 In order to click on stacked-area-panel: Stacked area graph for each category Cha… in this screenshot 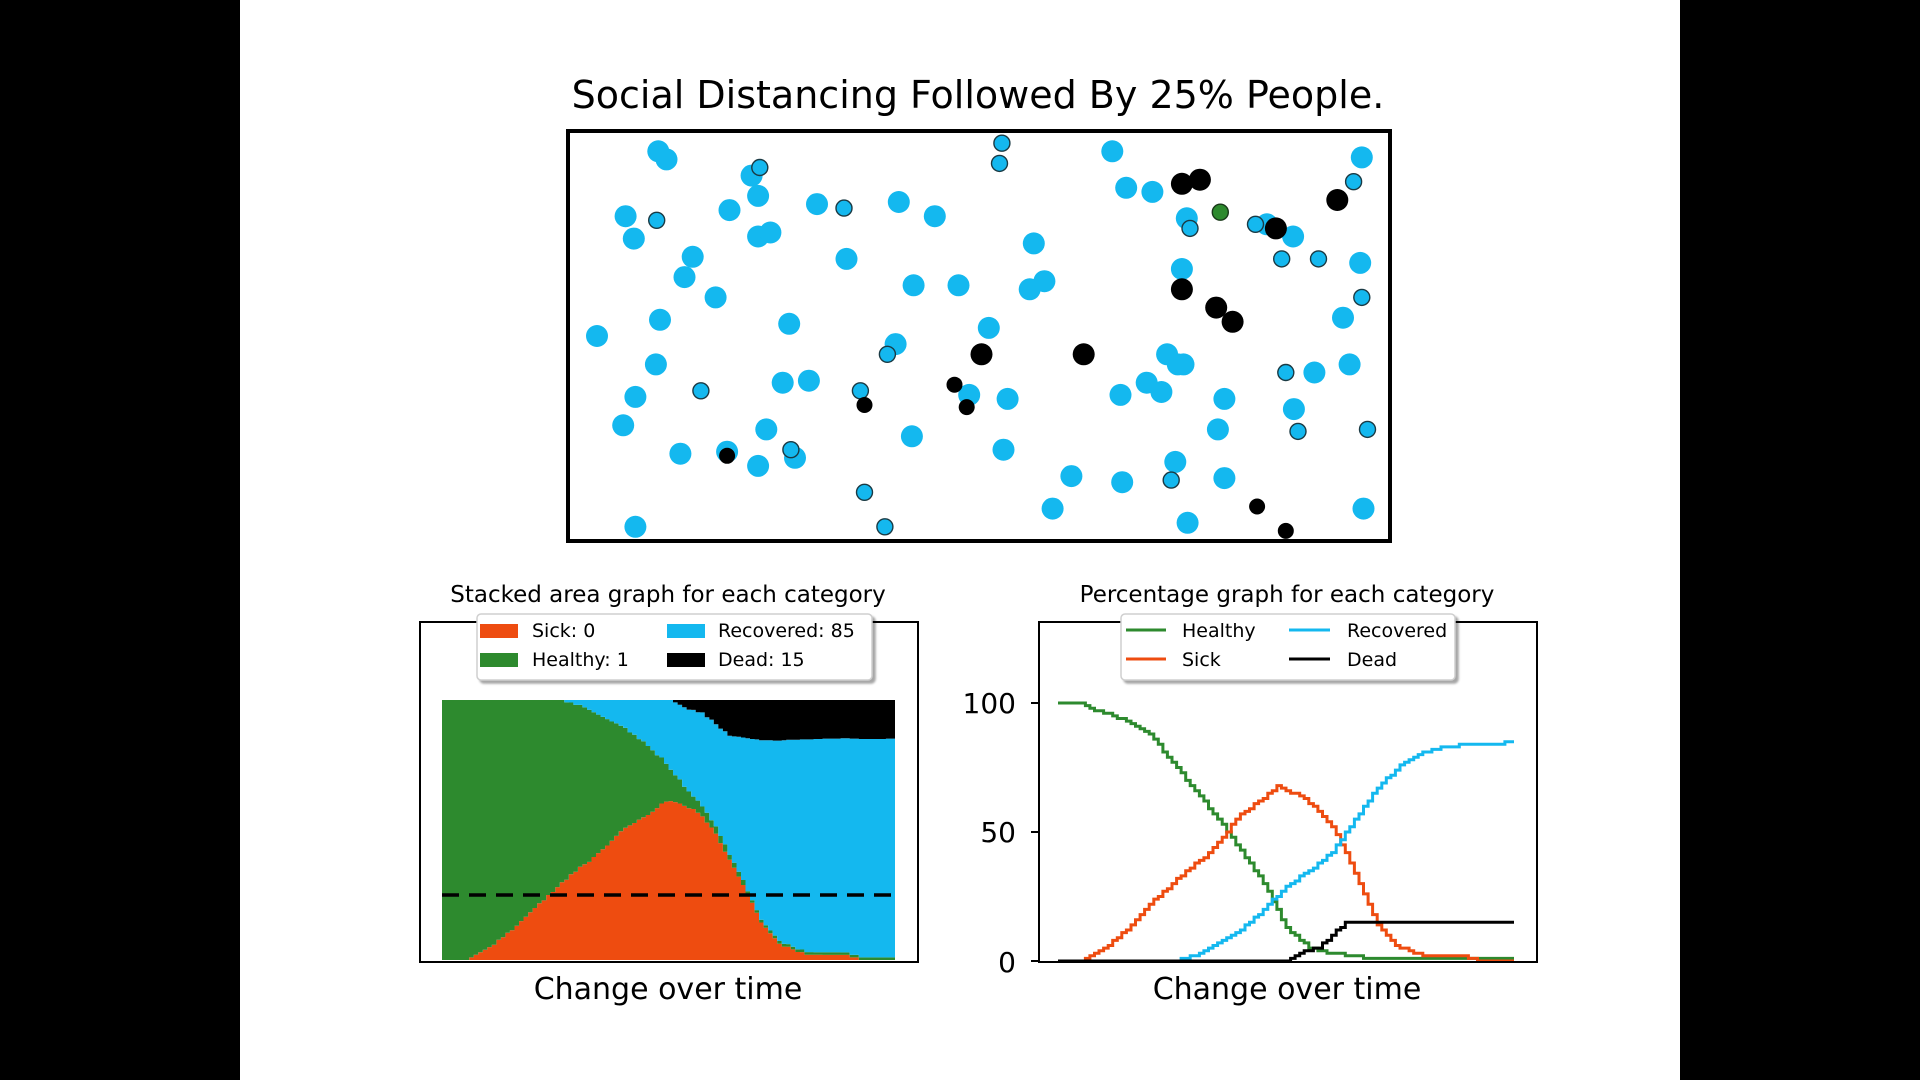, I will do `click(669, 794)`.